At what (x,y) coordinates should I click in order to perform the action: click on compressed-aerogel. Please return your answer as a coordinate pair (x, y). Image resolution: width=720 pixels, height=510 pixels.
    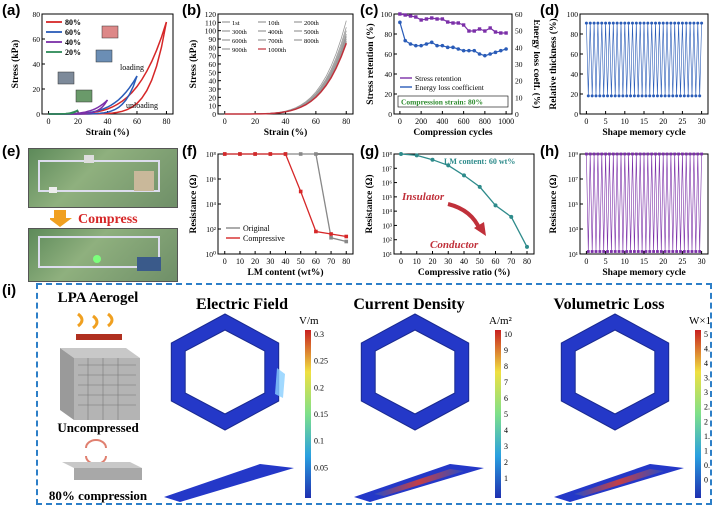
    Looking at the image, I should click on (108, 474).